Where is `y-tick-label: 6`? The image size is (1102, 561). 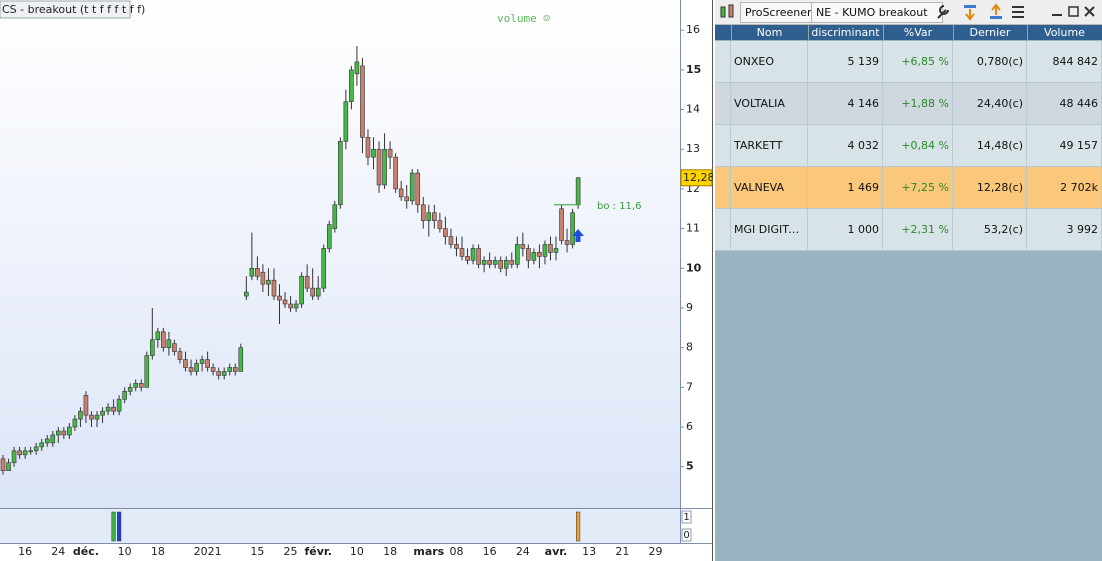 y-tick-label: 6 is located at coordinates (689, 426).